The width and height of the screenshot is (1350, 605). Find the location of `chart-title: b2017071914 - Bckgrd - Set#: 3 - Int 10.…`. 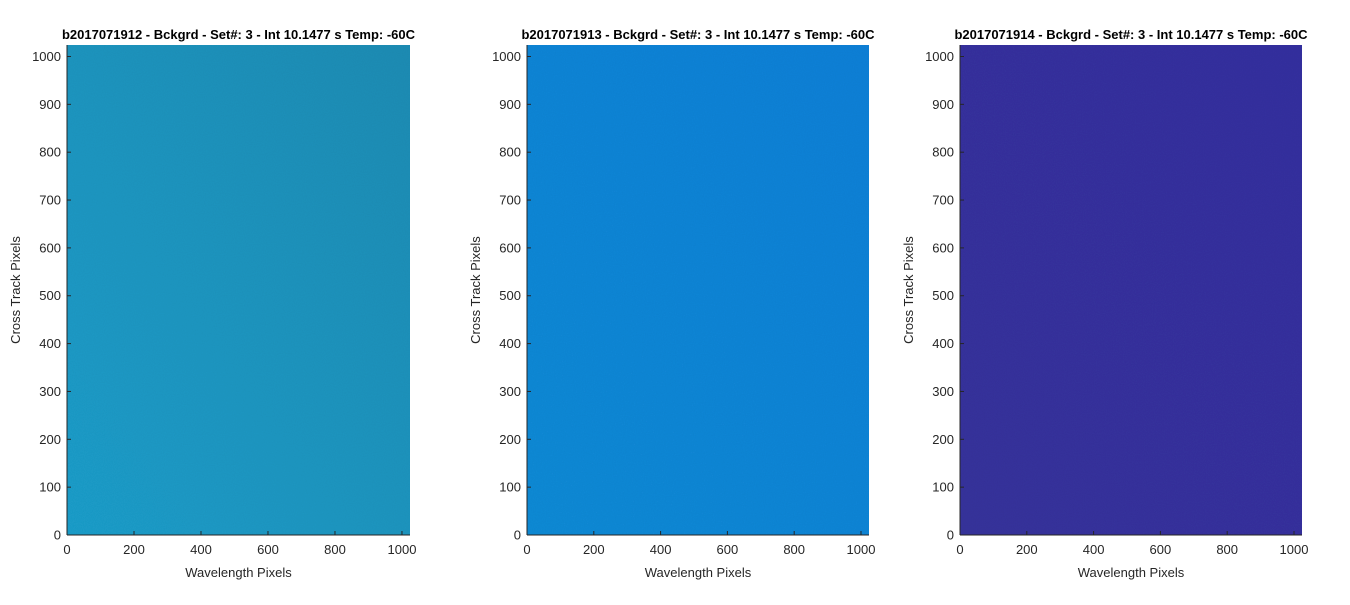

chart-title: b2017071914 - Bckgrd - Set#: 3 - Int 10.… is located at coordinates (1131, 34).